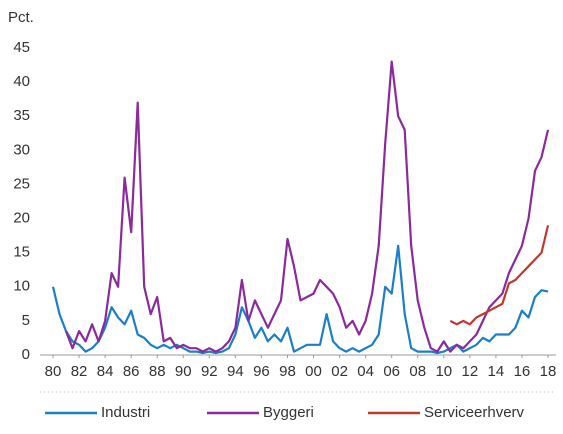  I want to click on x-tick-label: 94, so click(235, 371).